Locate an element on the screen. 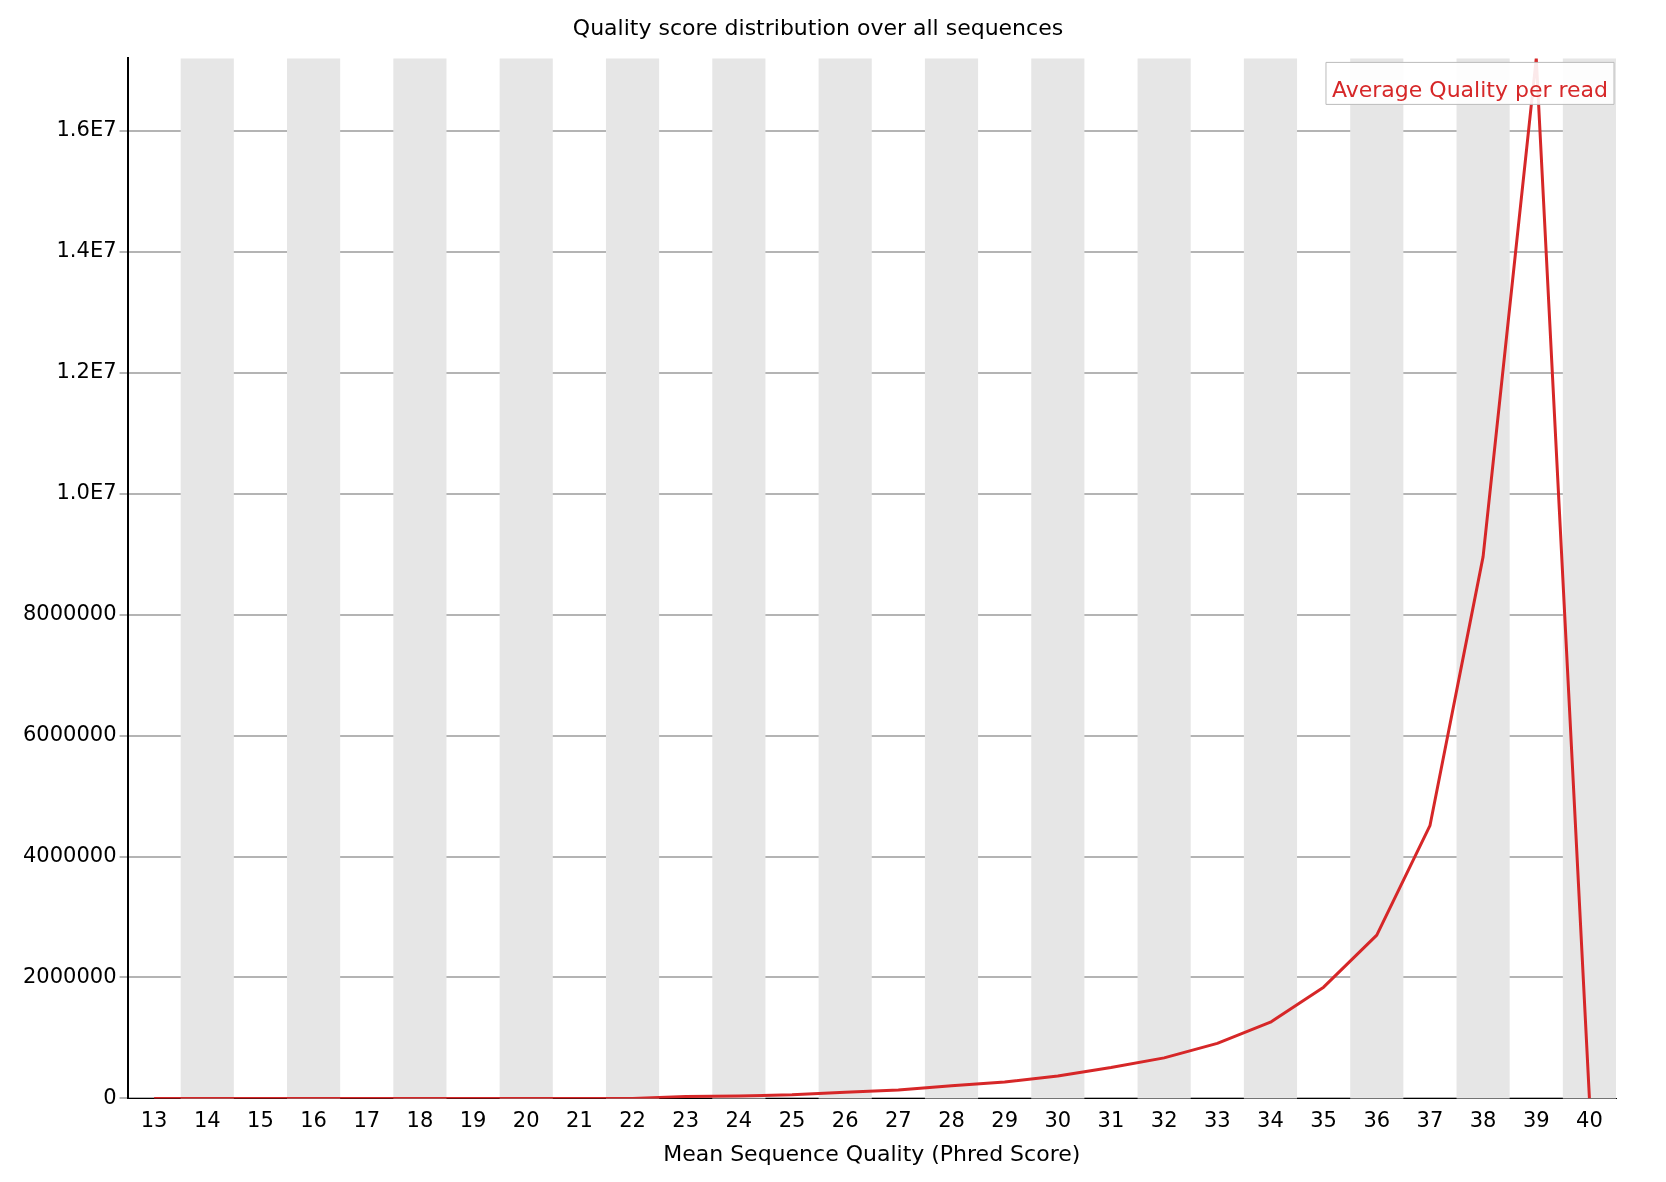 The width and height of the screenshot is (1666, 1182). x-tick-label: 15 is located at coordinates (260, 1120).